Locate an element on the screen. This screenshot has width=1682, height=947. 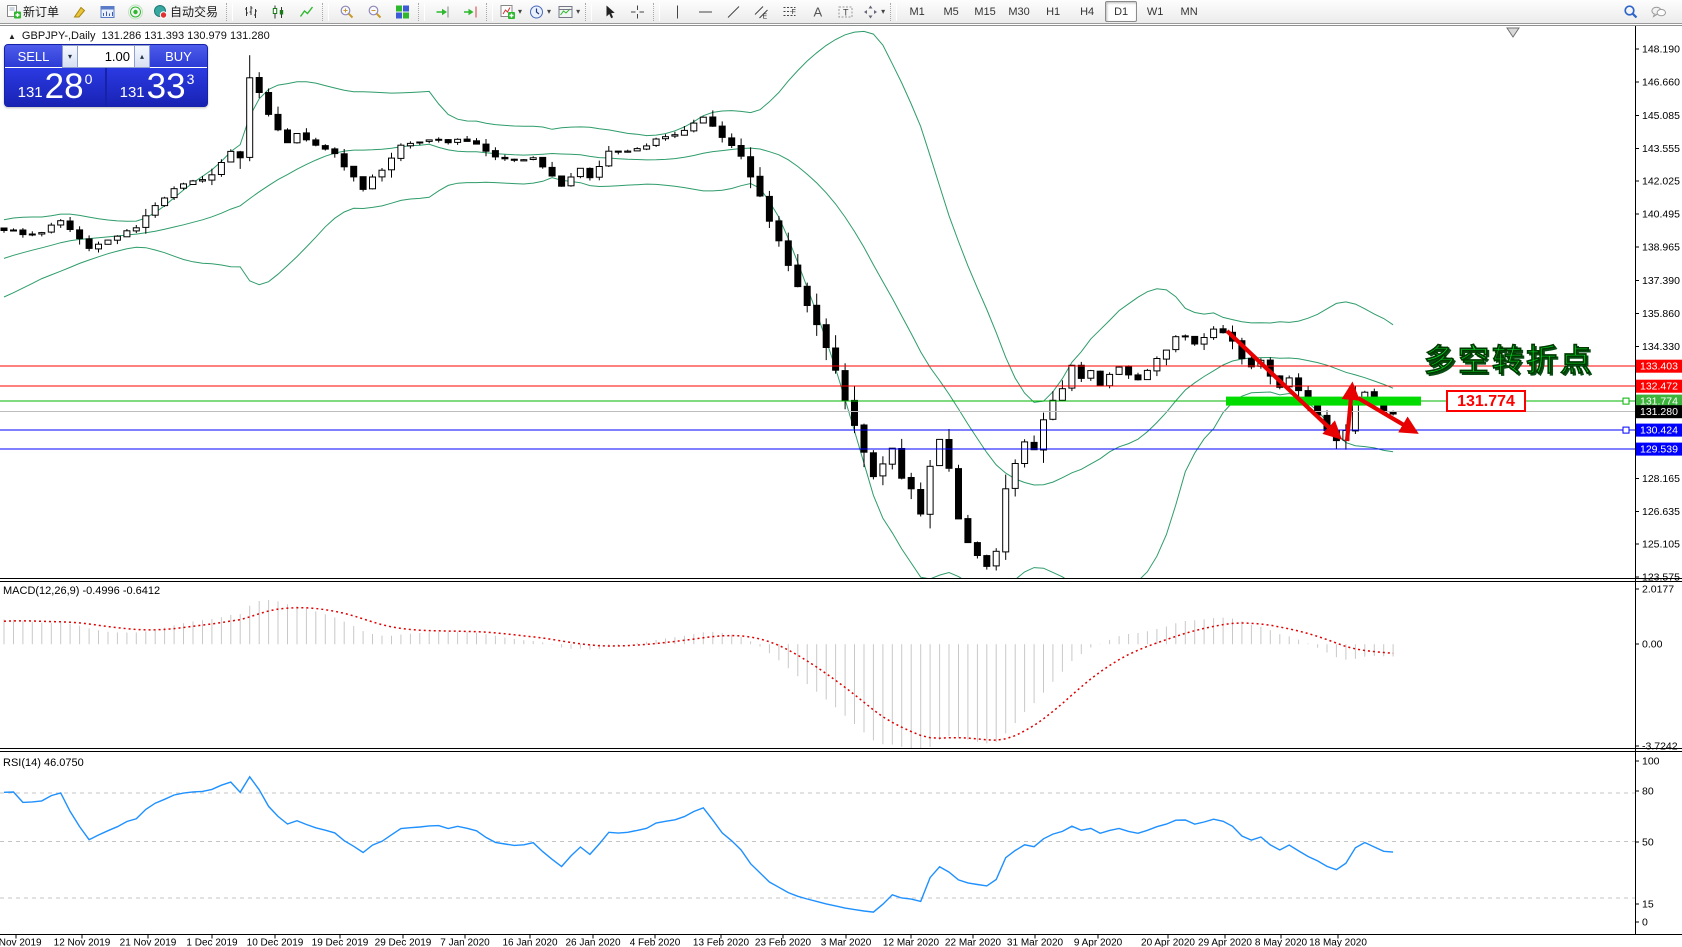
price-chip-label: 132.472 is located at coordinates (1659, 387).